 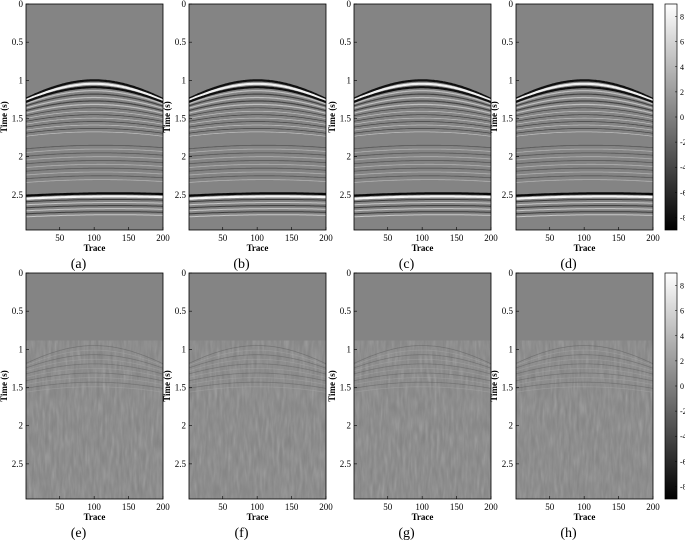 What do you see at coordinates (550, 238) in the screenshot?
I see `x-tick-label: 50` at bounding box center [550, 238].